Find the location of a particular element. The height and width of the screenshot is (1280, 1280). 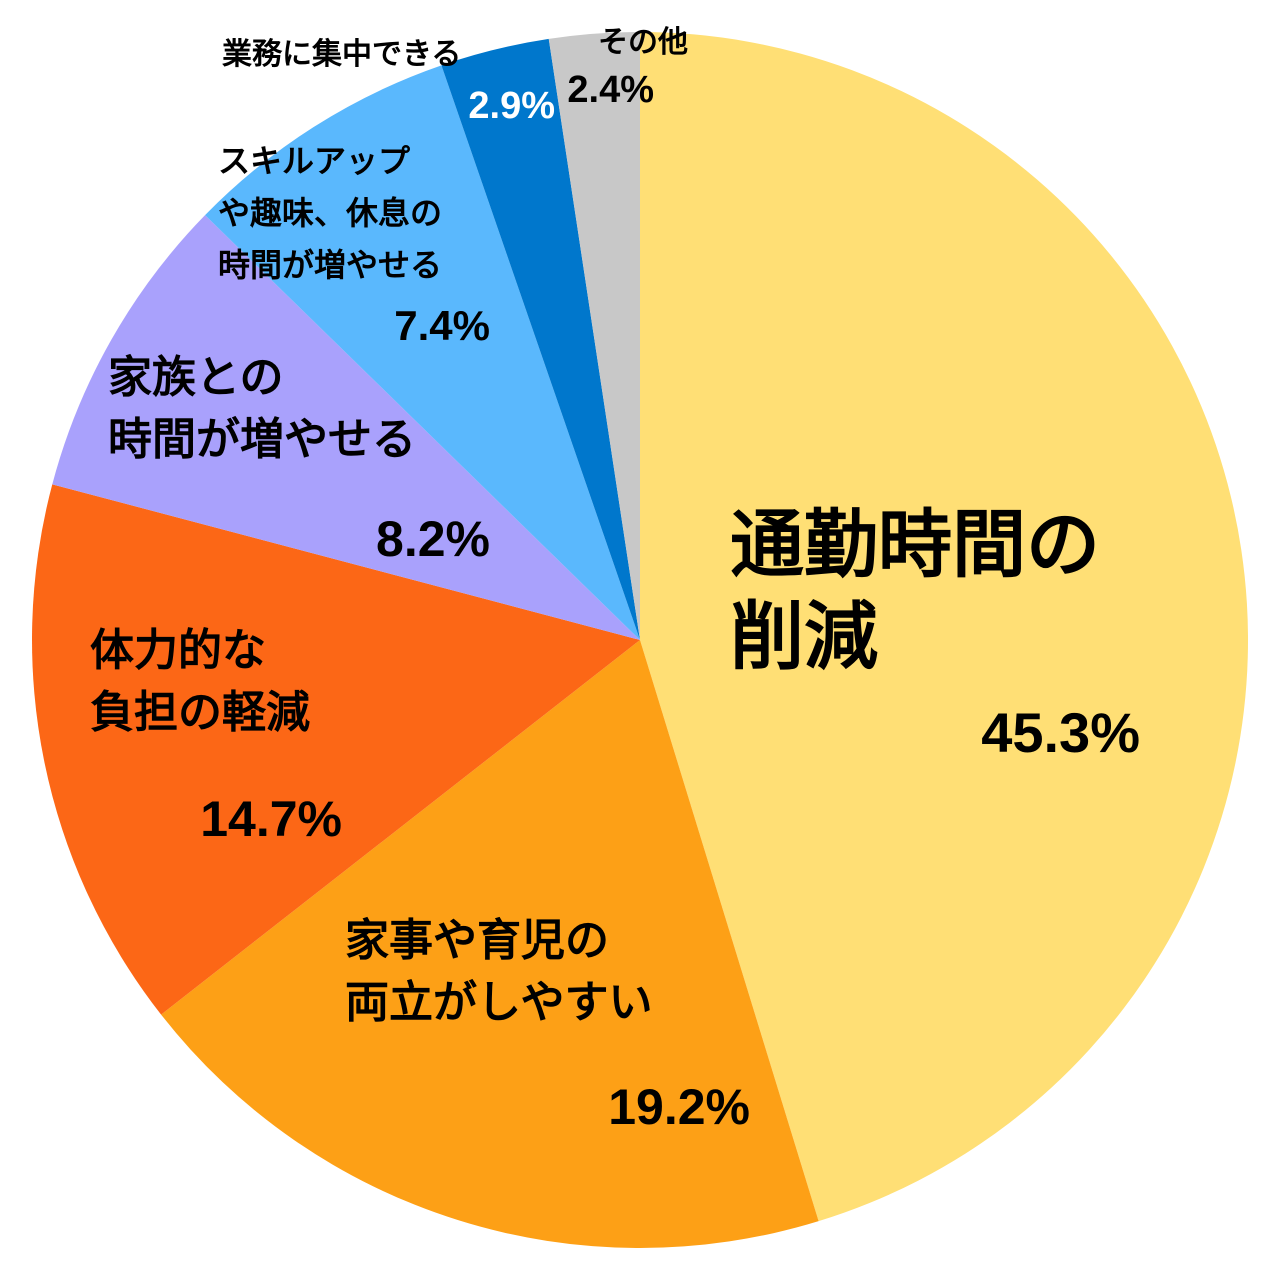

slice-label: 負担の軽減 is located at coordinates (200, 712).